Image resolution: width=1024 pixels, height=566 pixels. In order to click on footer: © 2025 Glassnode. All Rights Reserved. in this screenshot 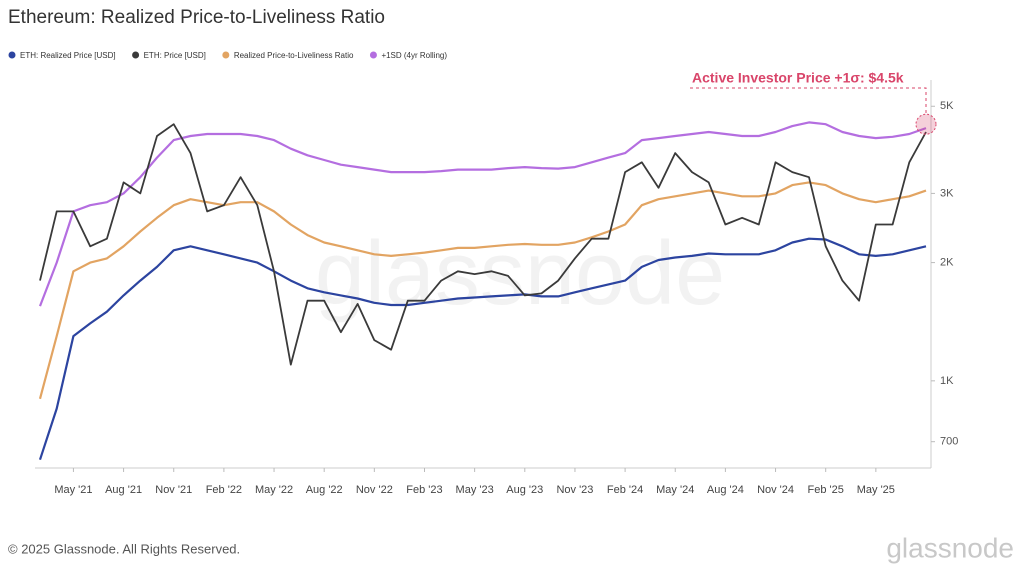, I will do `click(124, 548)`.